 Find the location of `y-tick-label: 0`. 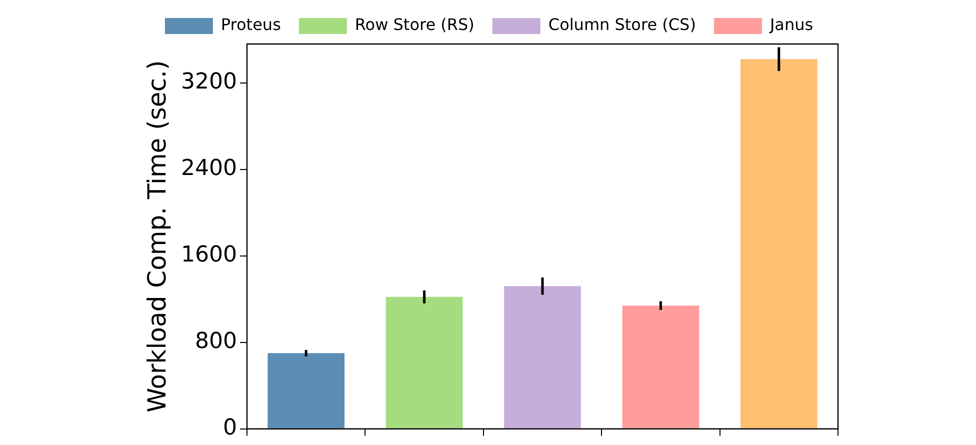

y-tick-label: 0 is located at coordinates (229, 428).